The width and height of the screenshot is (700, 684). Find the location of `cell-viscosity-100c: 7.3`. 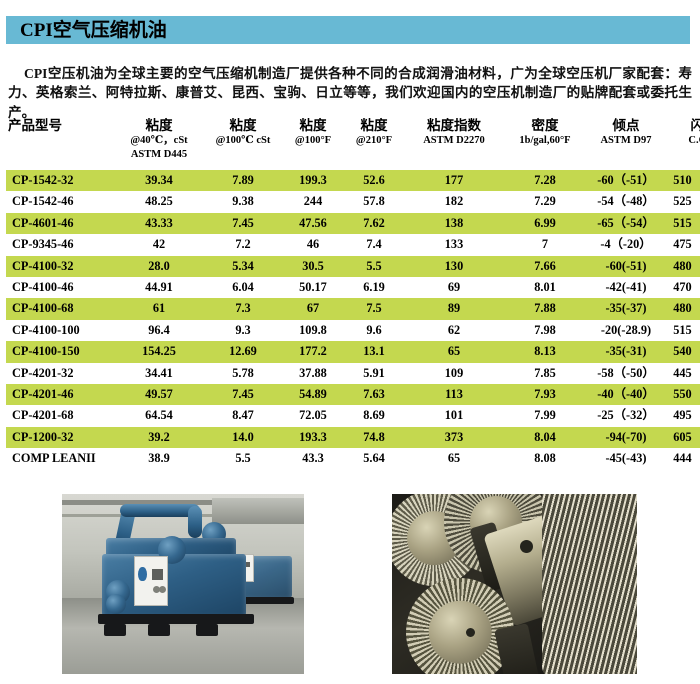

cell-viscosity-100c: 7.3 is located at coordinates (243, 309).